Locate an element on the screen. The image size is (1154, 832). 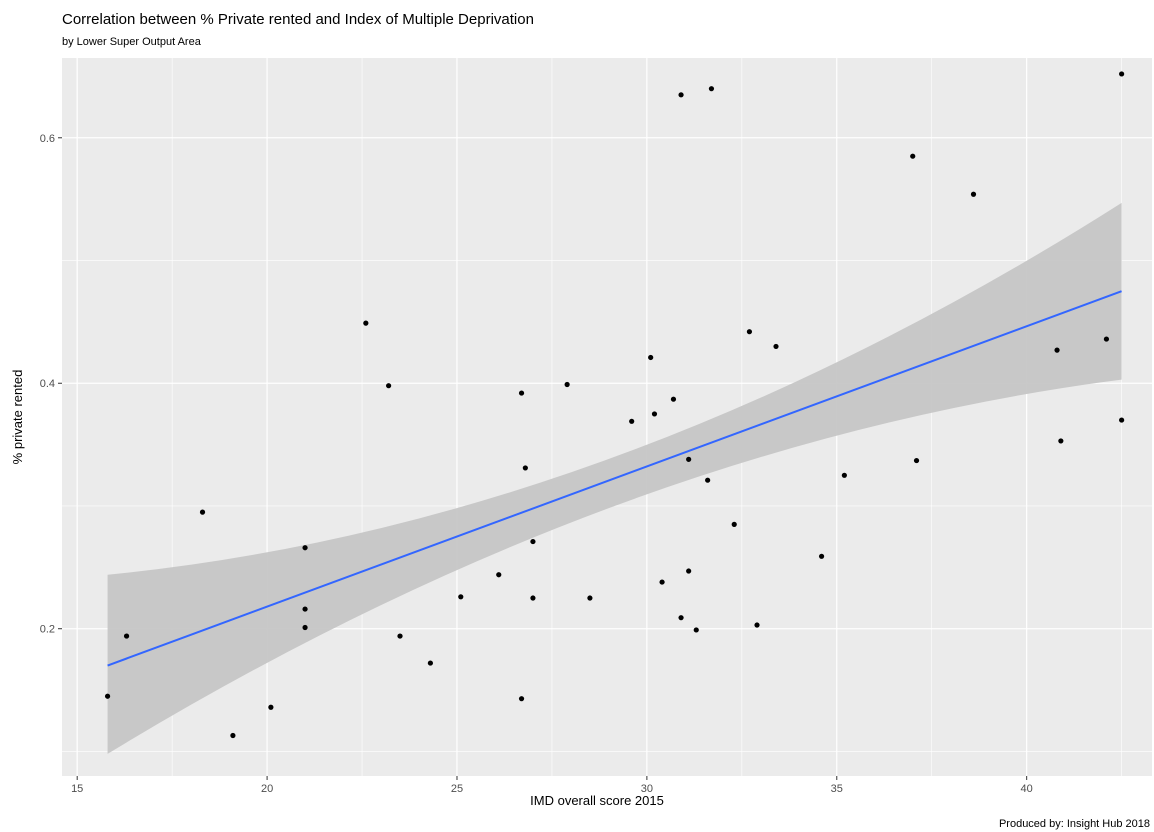
x-axis-title: IMD overall score 2015 is located at coordinates (597, 800).